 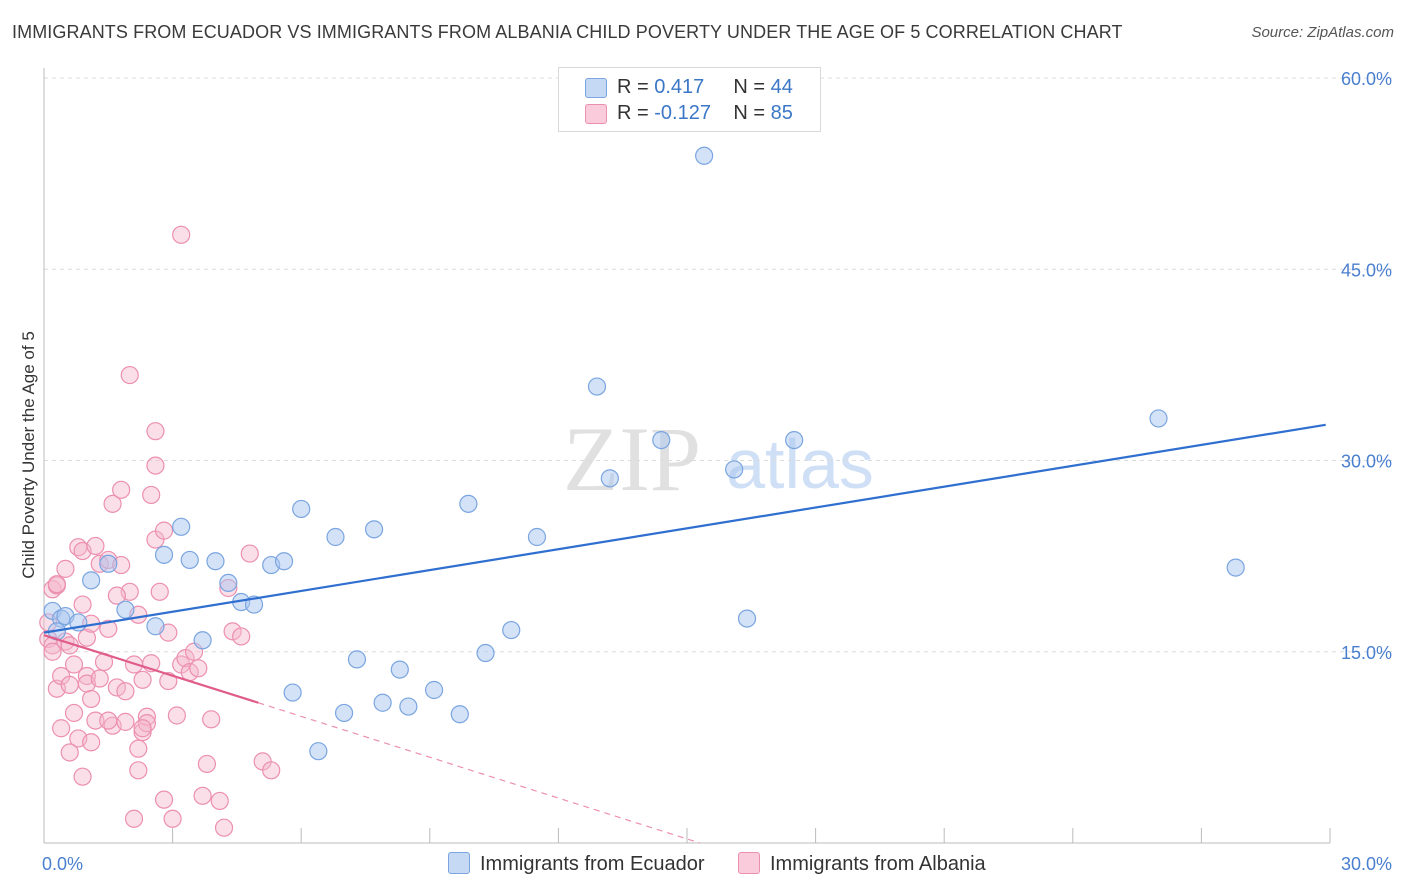 What do you see at coordinates (1366, 864) in the screenshot?
I see `x-tick-label: 30.0%` at bounding box center [1366, 864].